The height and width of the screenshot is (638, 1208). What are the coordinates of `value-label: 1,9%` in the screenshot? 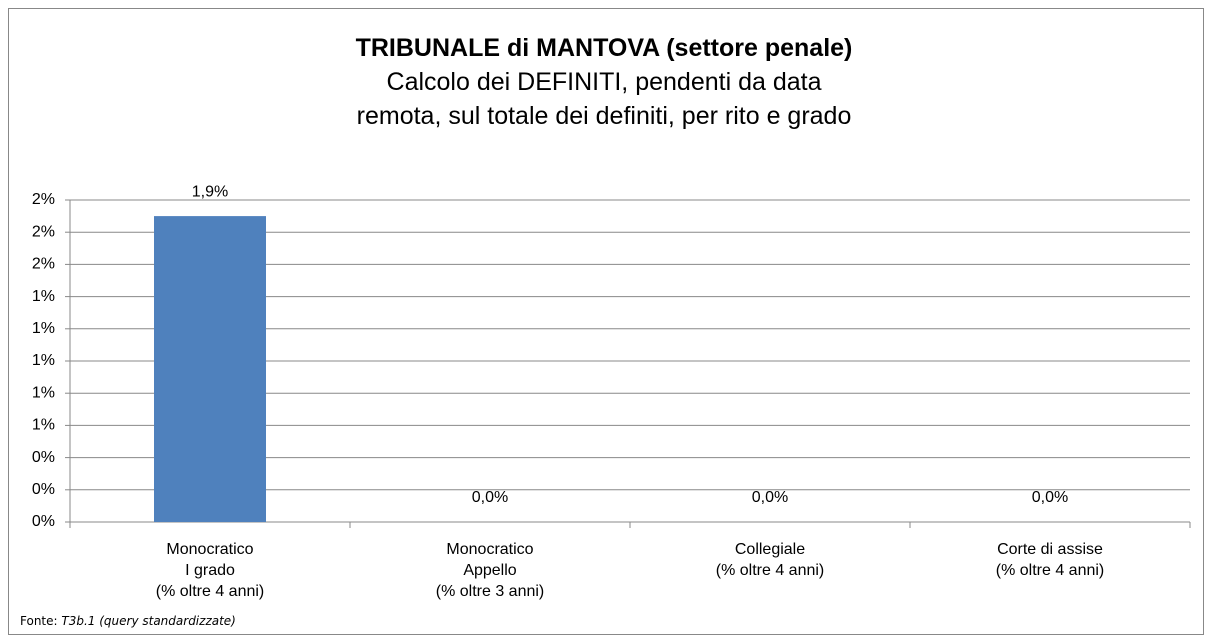 It's located at (210, 191).